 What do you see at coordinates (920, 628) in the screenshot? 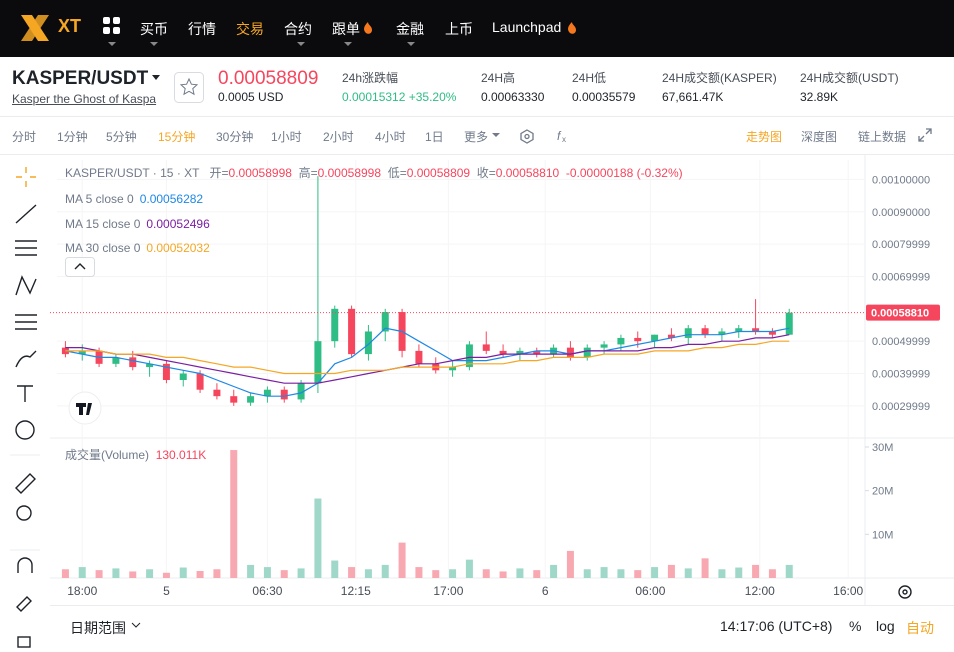
I see `scale-option: 自动` at bounding box center [920, 628].